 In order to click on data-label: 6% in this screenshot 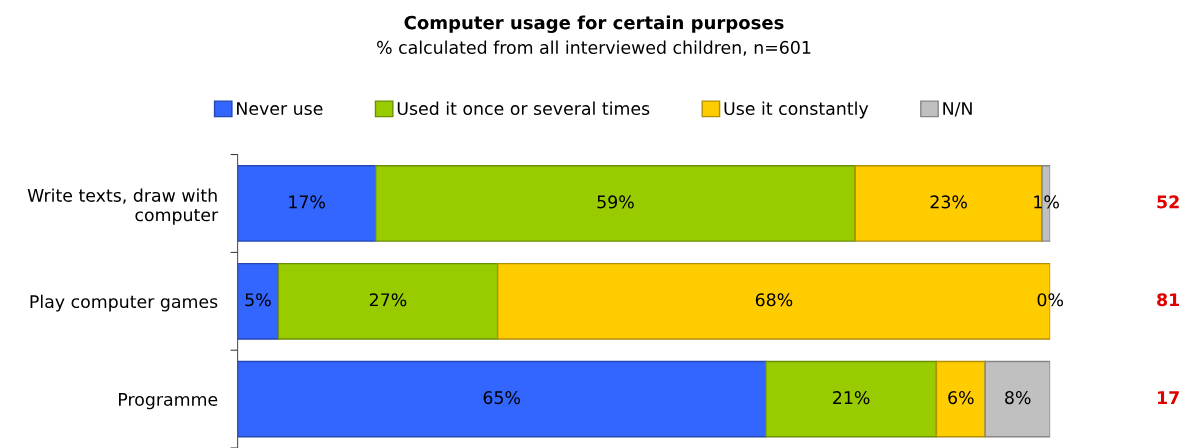, I will do `click(961, 398)`.